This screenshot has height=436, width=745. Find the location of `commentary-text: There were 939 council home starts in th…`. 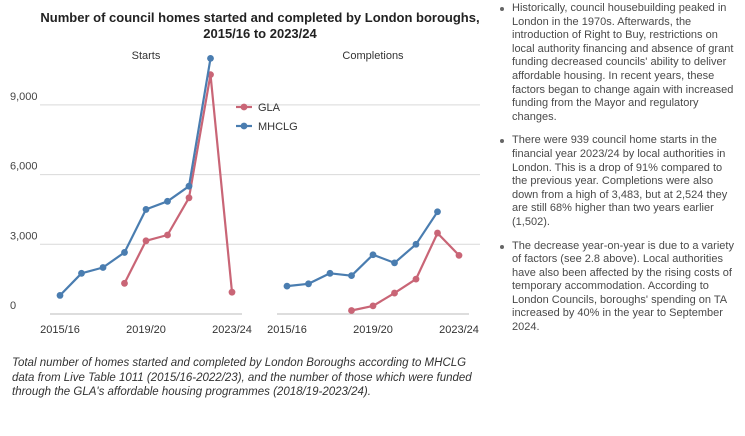

commentary-text: There were 939 council home starts in th… is located at coordinates (620, 181).